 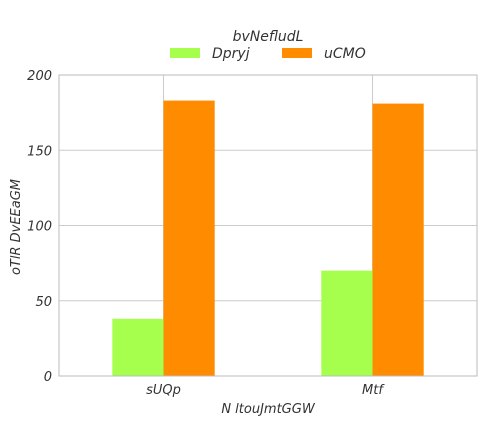 I want to click on x-axis-label: N ltouJmtGGW, so click(x=268, y=409).